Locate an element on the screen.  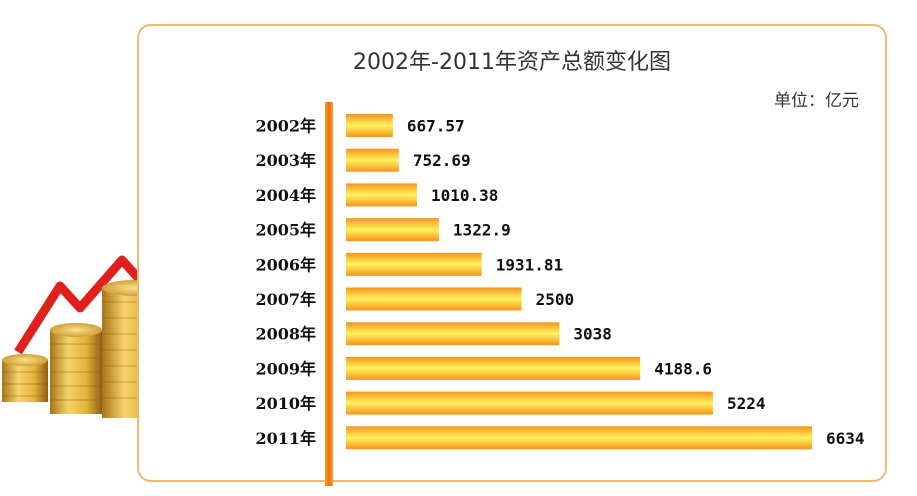
category-label: 2003年 is located at coordinates (285, 160).